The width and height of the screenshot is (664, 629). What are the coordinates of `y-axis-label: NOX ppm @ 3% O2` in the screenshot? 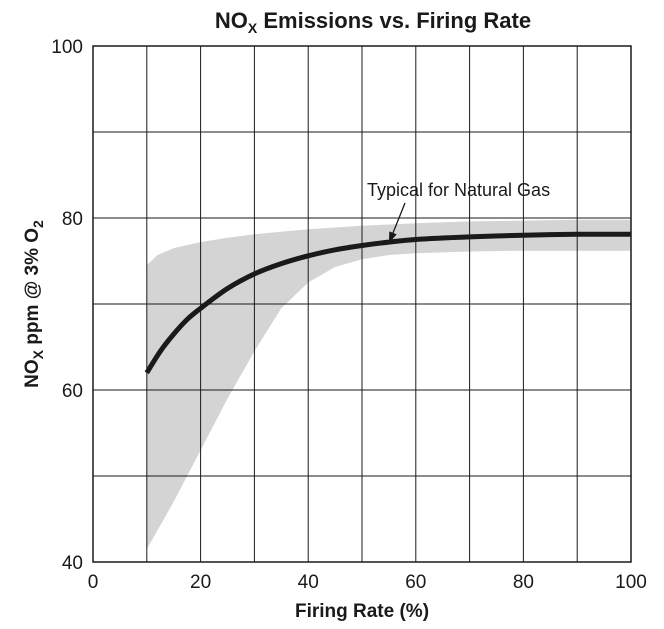 It's located at (34, 304).